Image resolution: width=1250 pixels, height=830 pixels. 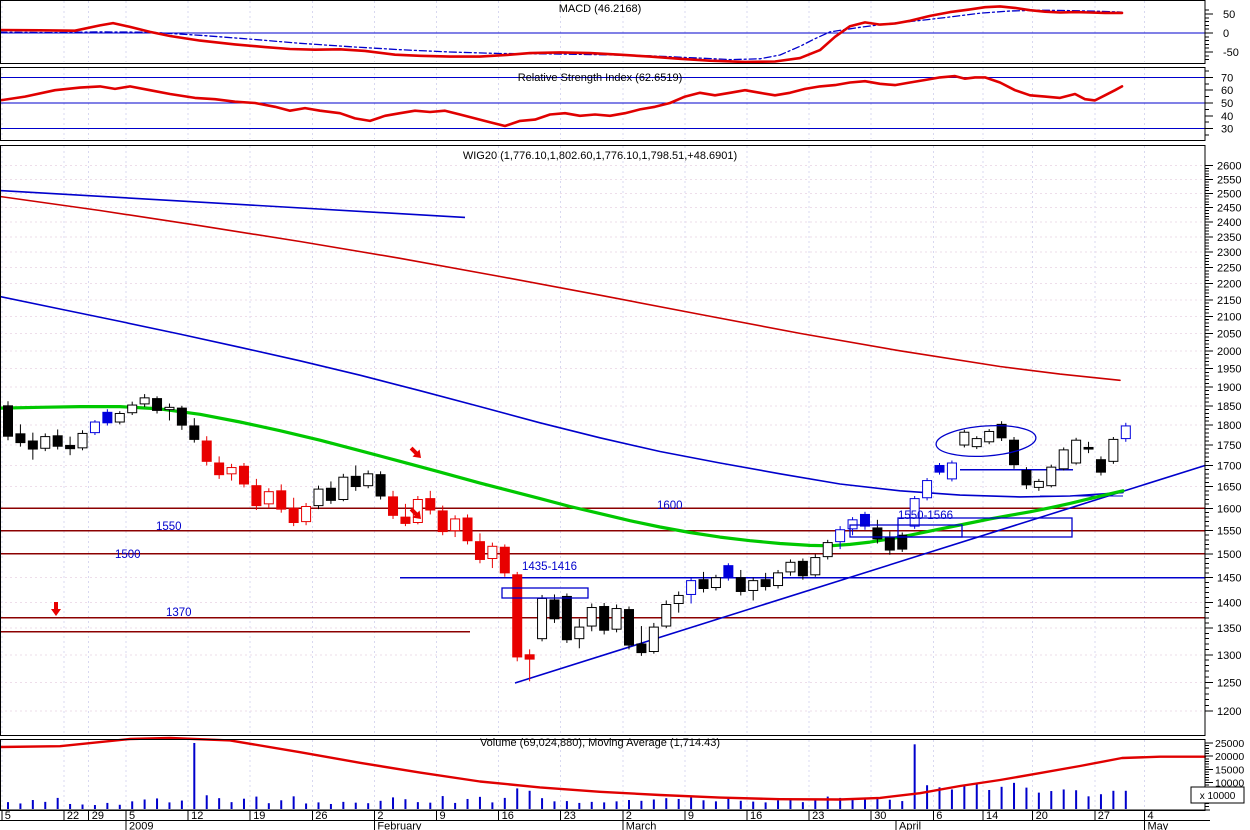 What do you see at coordinates (1229, 555) in the screenshot?
I see `svg-text: 1500` at bounding box center [1229, 555].